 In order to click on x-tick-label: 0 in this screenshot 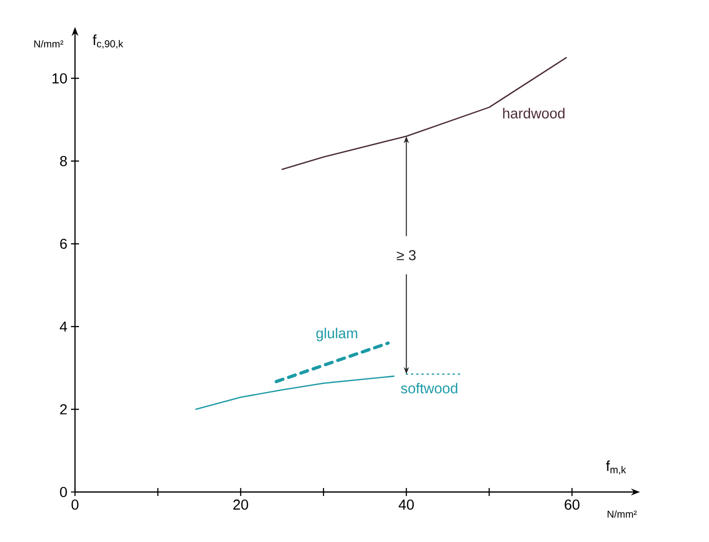, I will do `click(75, 505)`.